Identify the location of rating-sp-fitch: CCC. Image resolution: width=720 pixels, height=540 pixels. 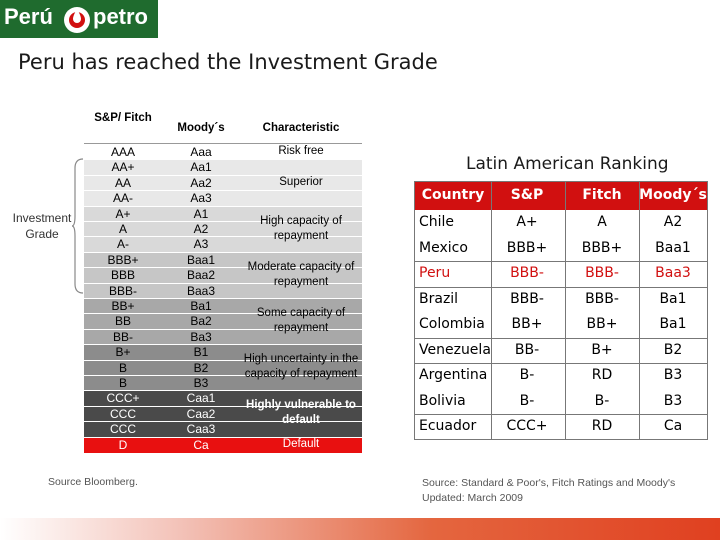
(123, 429).